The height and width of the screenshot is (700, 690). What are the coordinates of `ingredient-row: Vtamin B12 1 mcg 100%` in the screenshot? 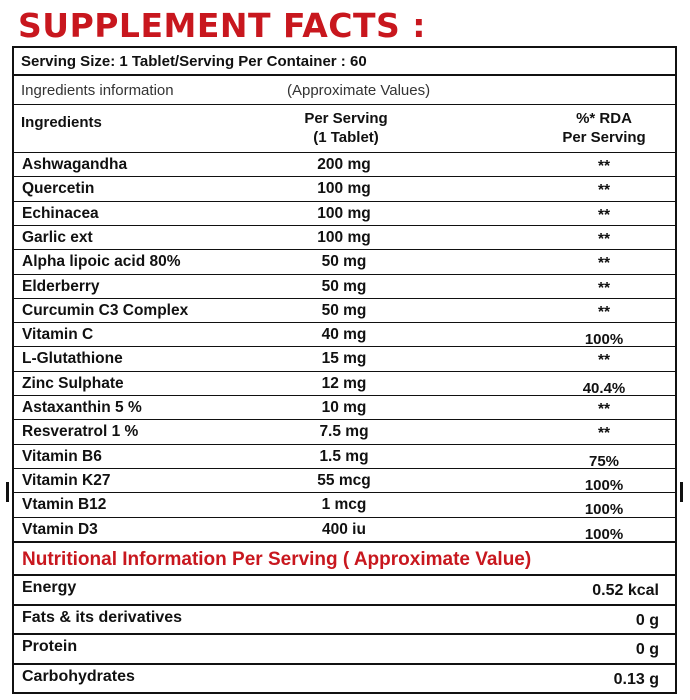 It's located at (344, 505).